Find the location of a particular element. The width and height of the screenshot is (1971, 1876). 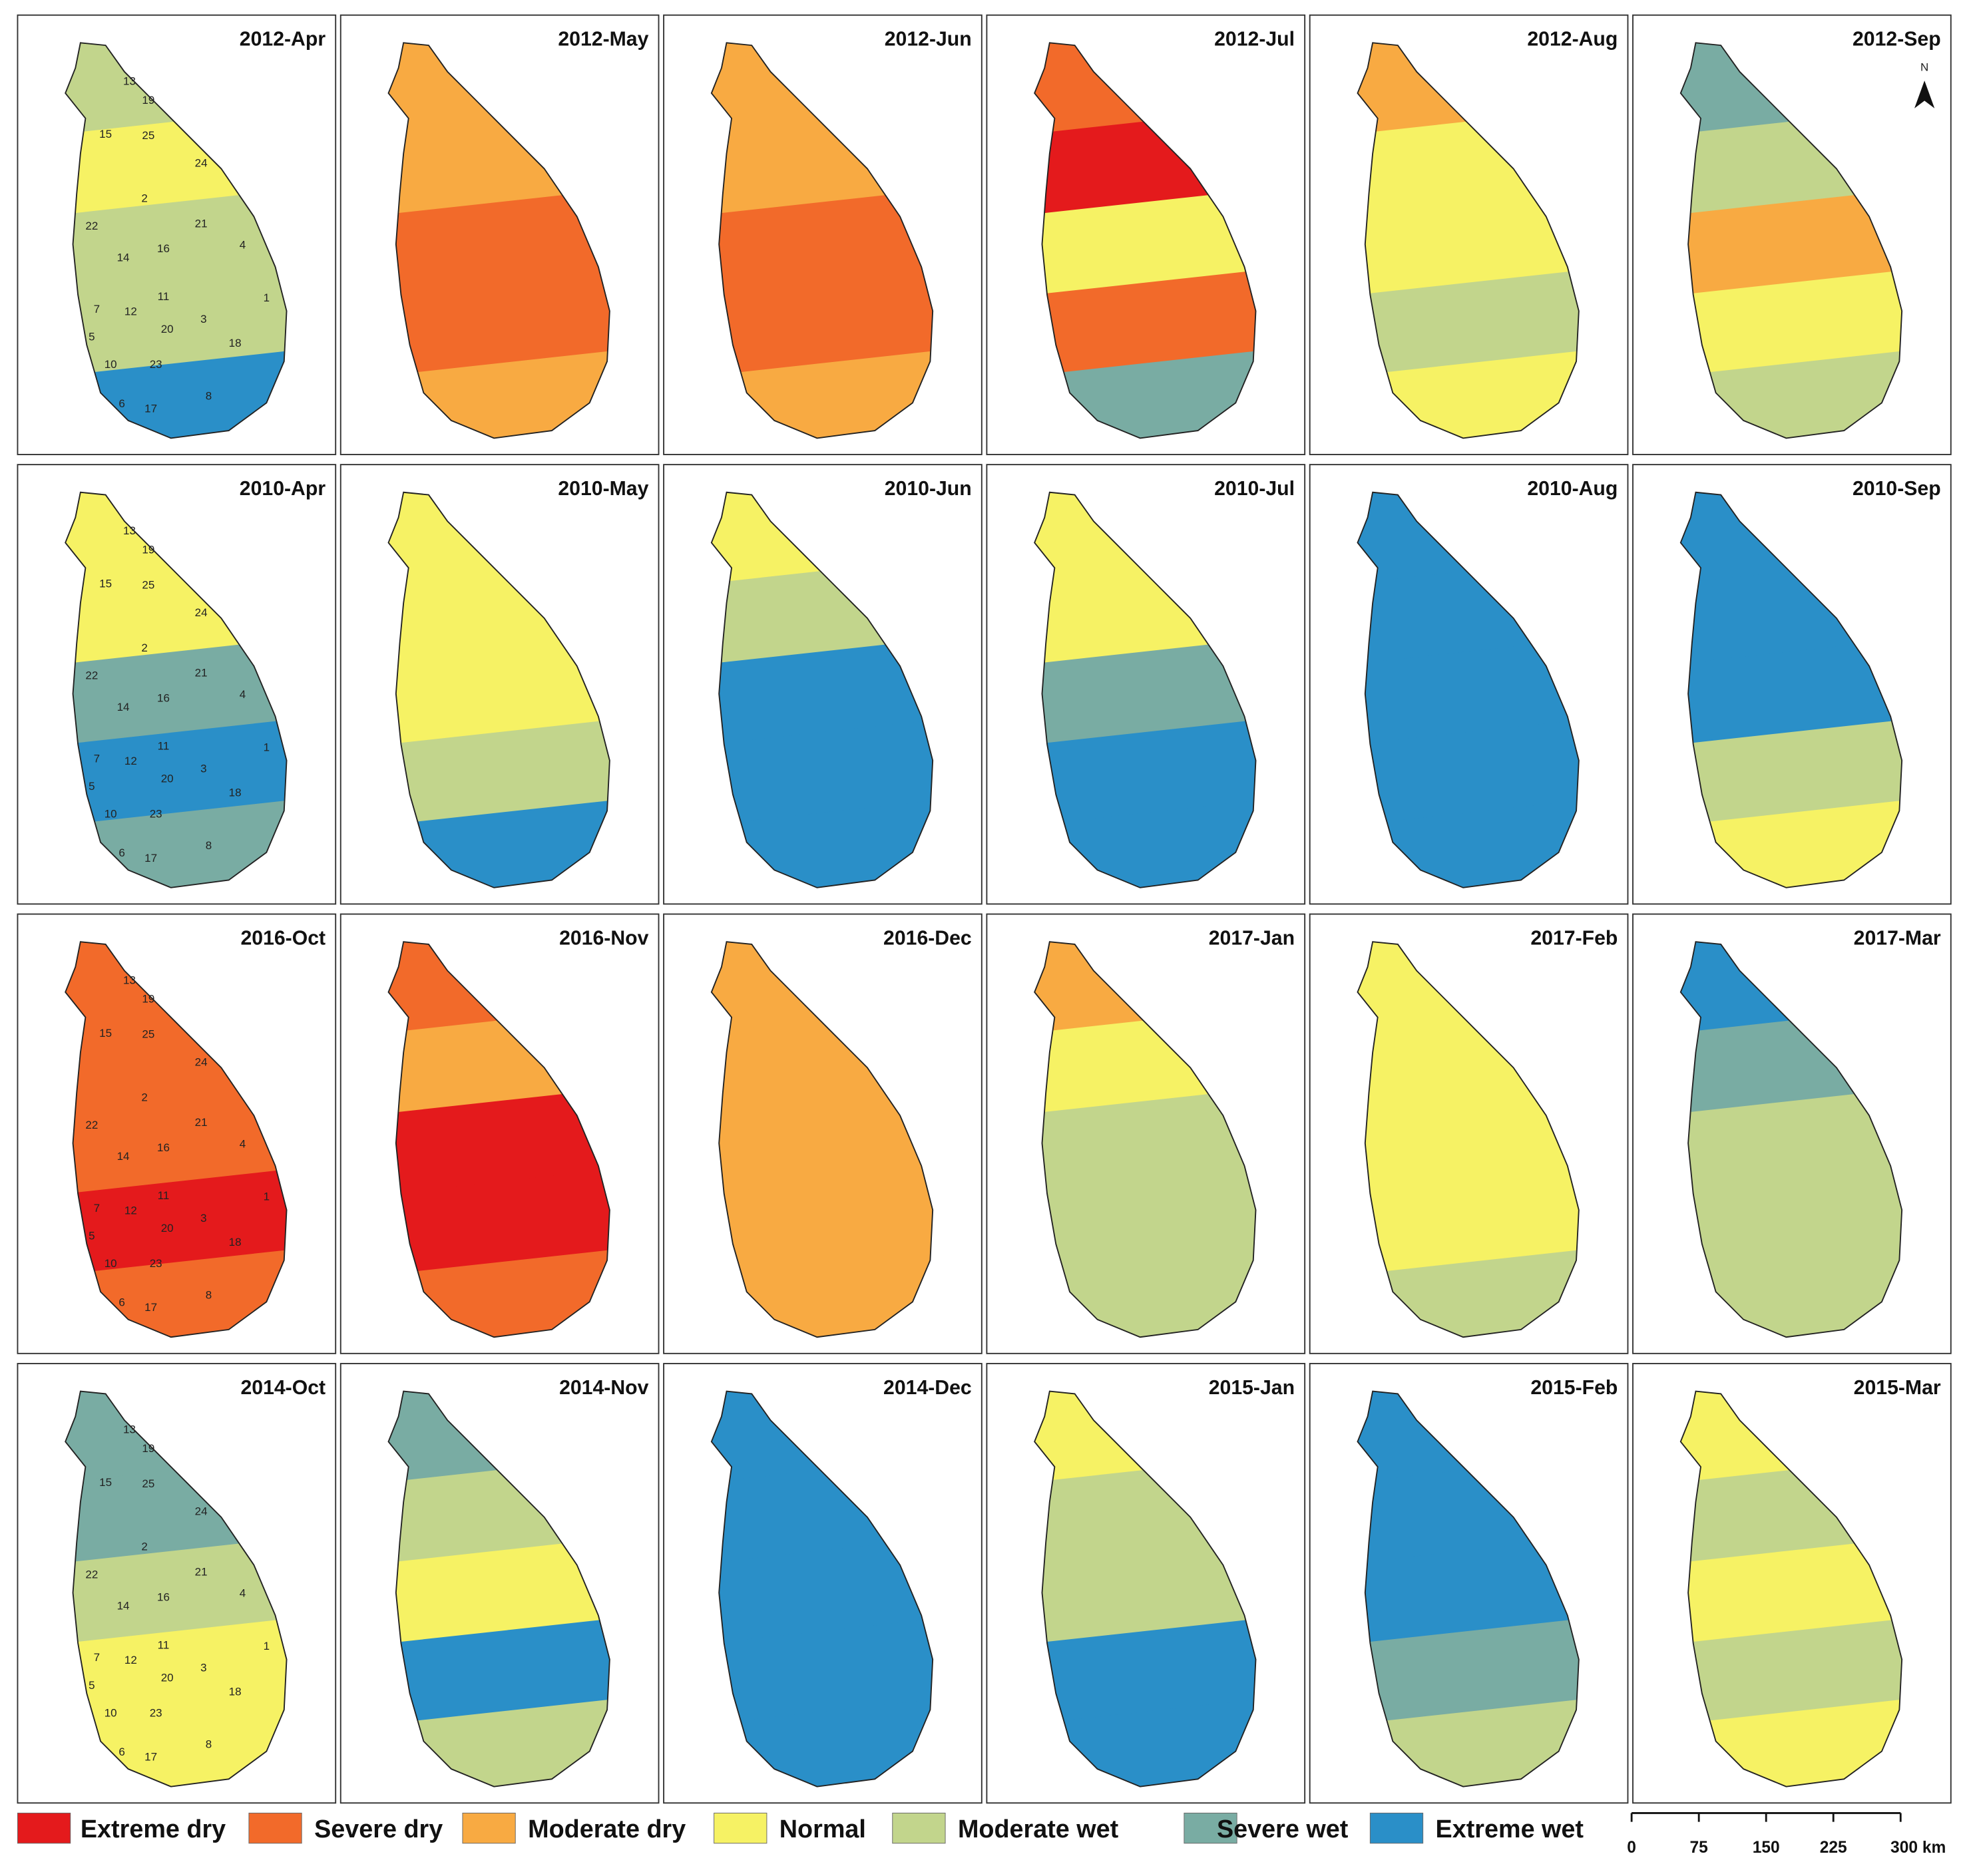

map-panel: 2017-Mar is located at coordinates (1792, 1133).